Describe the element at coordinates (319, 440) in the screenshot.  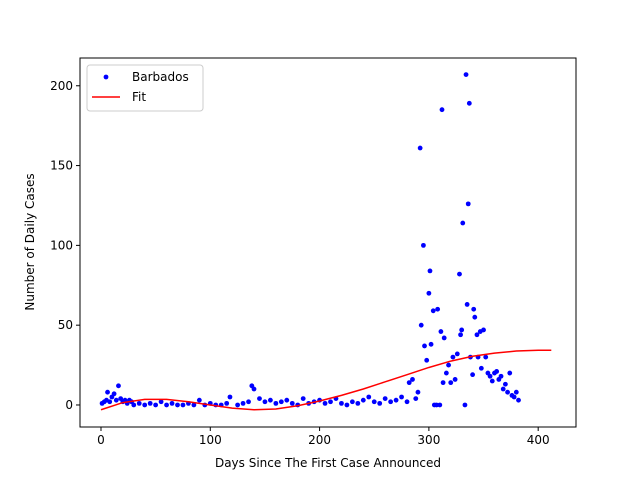
I see `x-tick-label: 200` at that location.